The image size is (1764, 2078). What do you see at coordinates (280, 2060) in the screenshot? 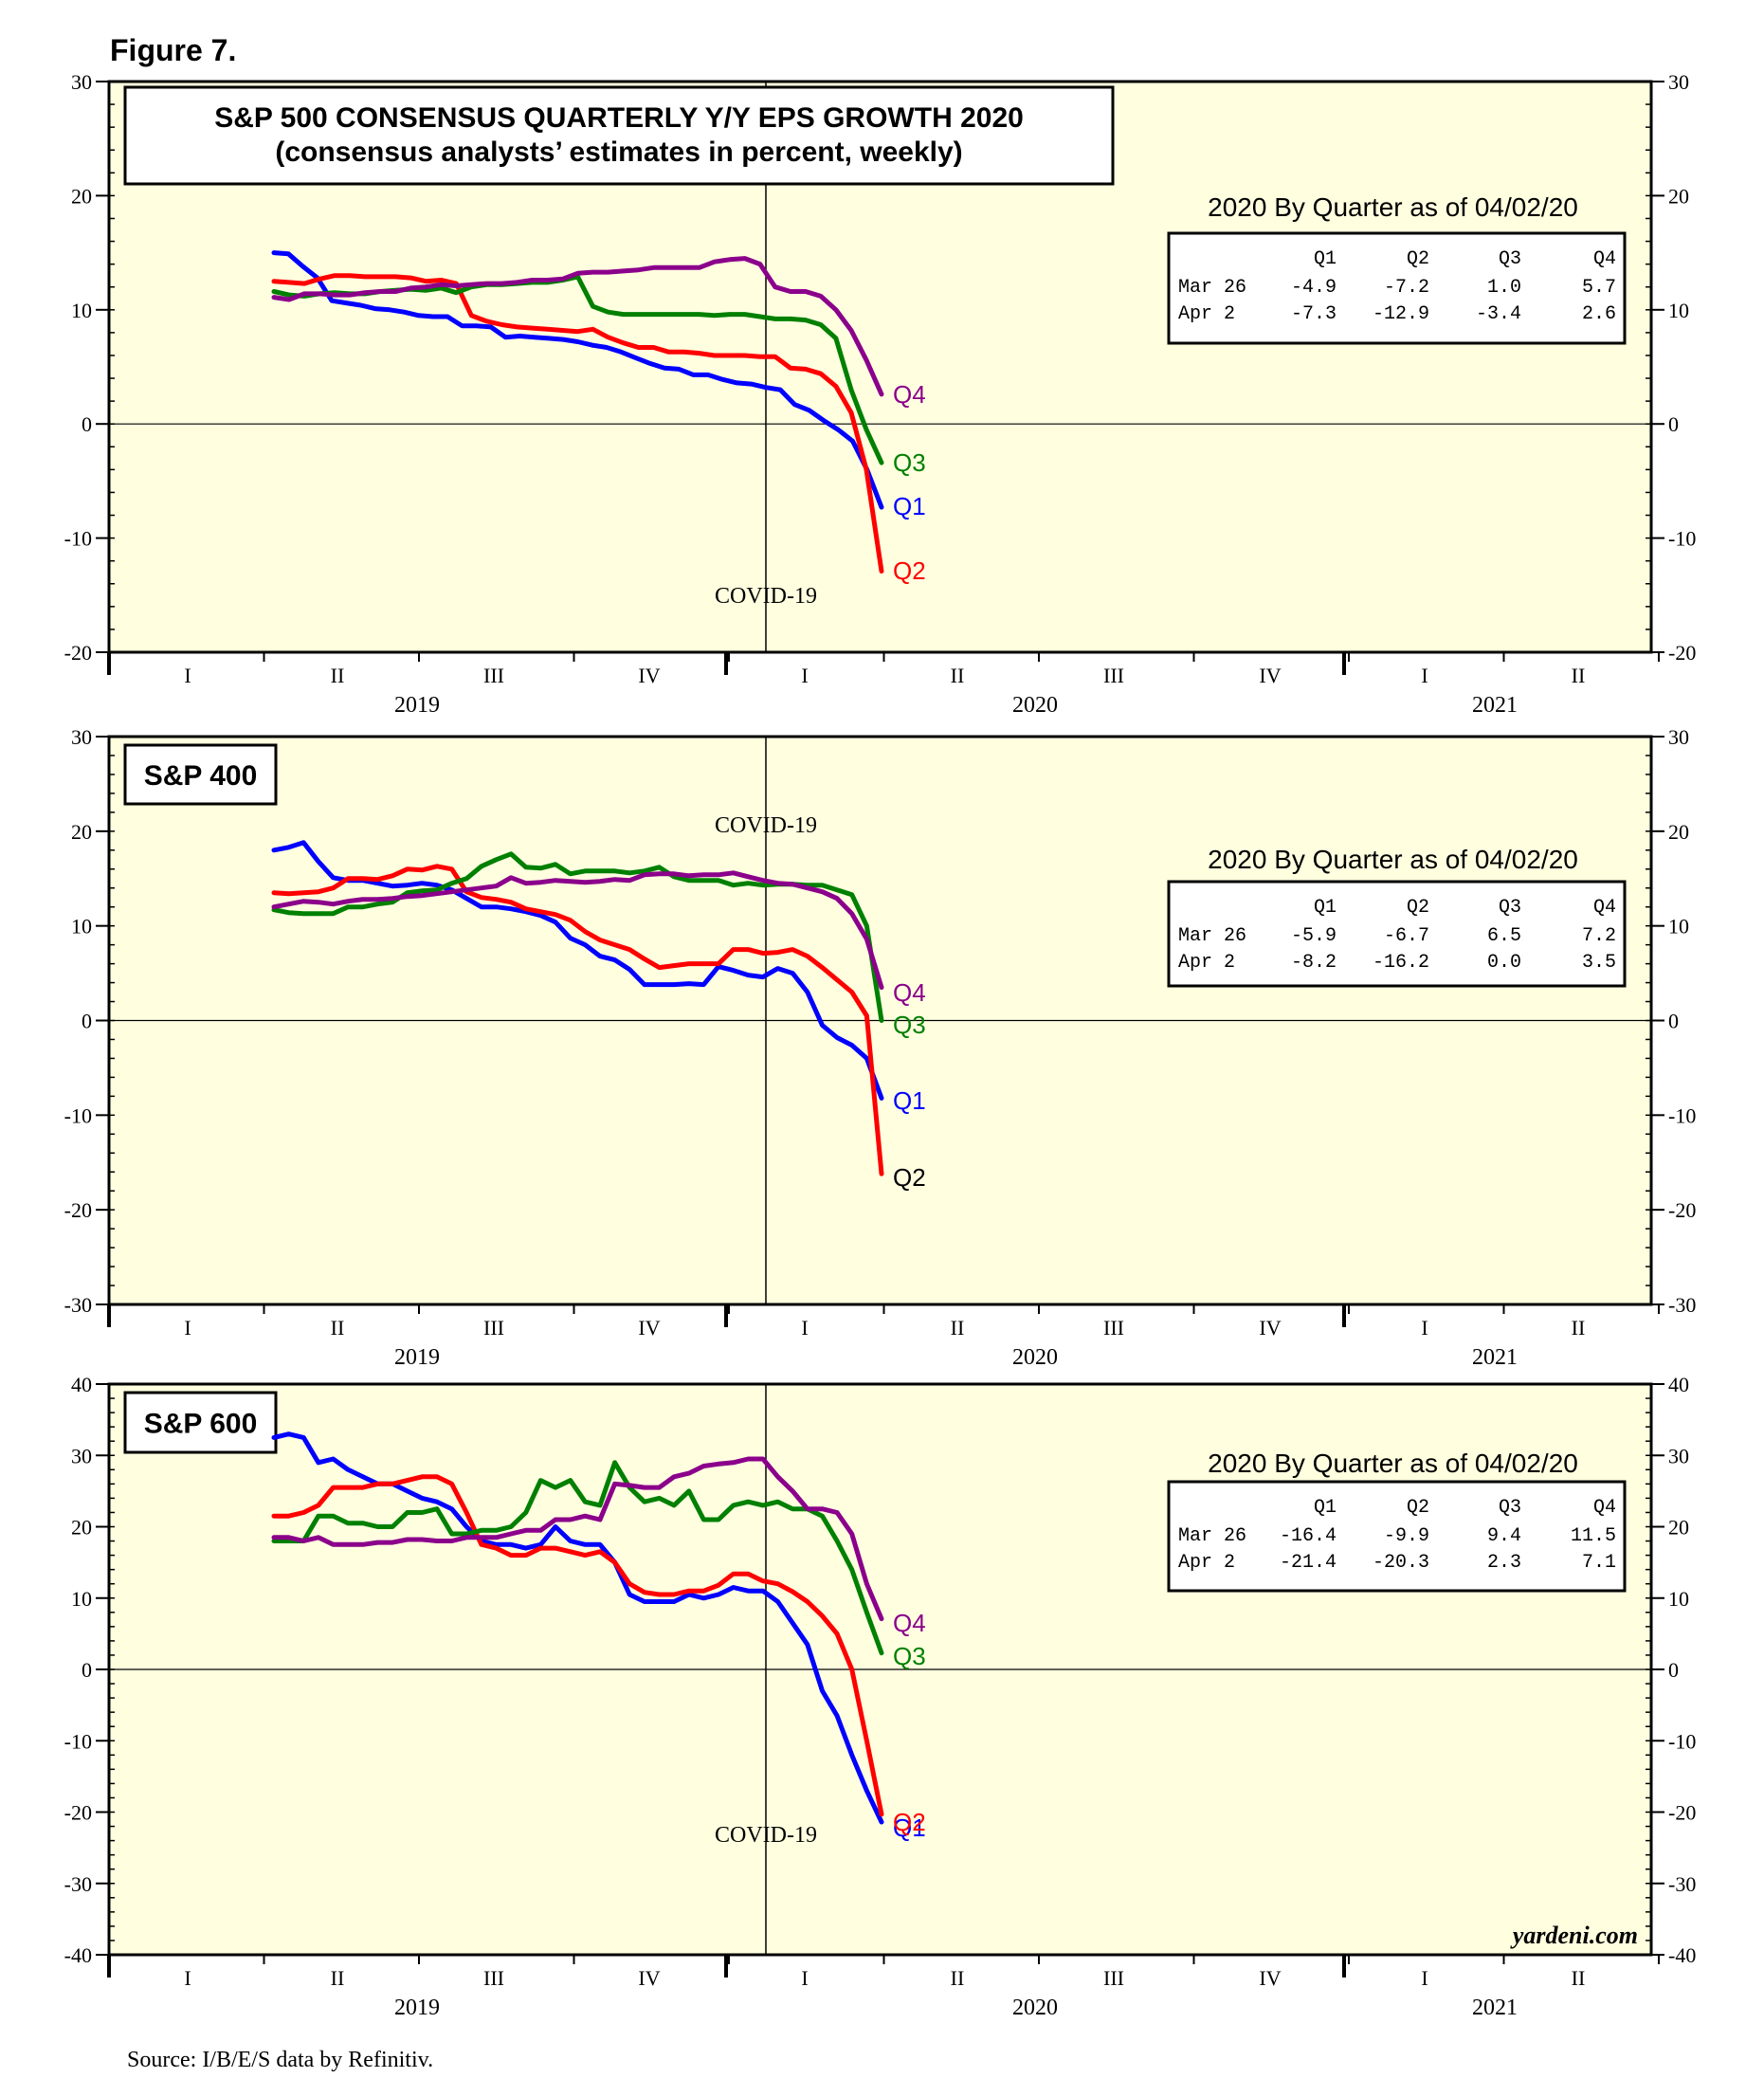
I see `source-text: Source: I/B/E/S data by Refinitiv.` at bounding box center [280, 2060].